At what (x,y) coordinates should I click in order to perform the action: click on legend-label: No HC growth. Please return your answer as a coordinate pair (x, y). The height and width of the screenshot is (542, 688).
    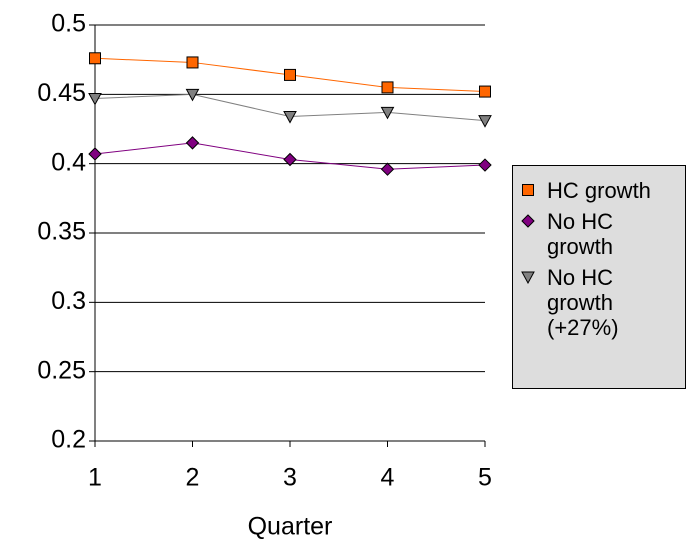
    Looking at the image, I should click on (580, 234).